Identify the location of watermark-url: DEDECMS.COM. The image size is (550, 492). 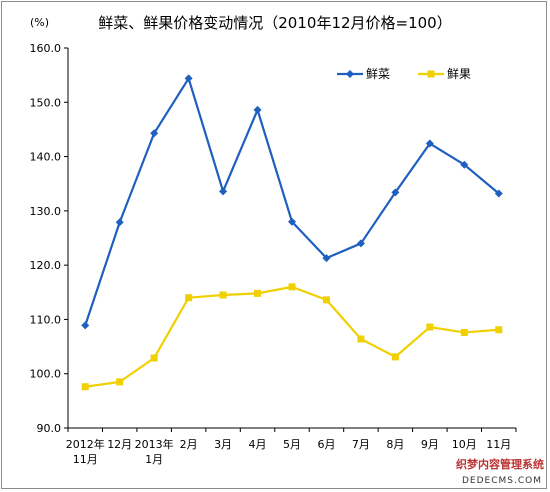
(502, 481).